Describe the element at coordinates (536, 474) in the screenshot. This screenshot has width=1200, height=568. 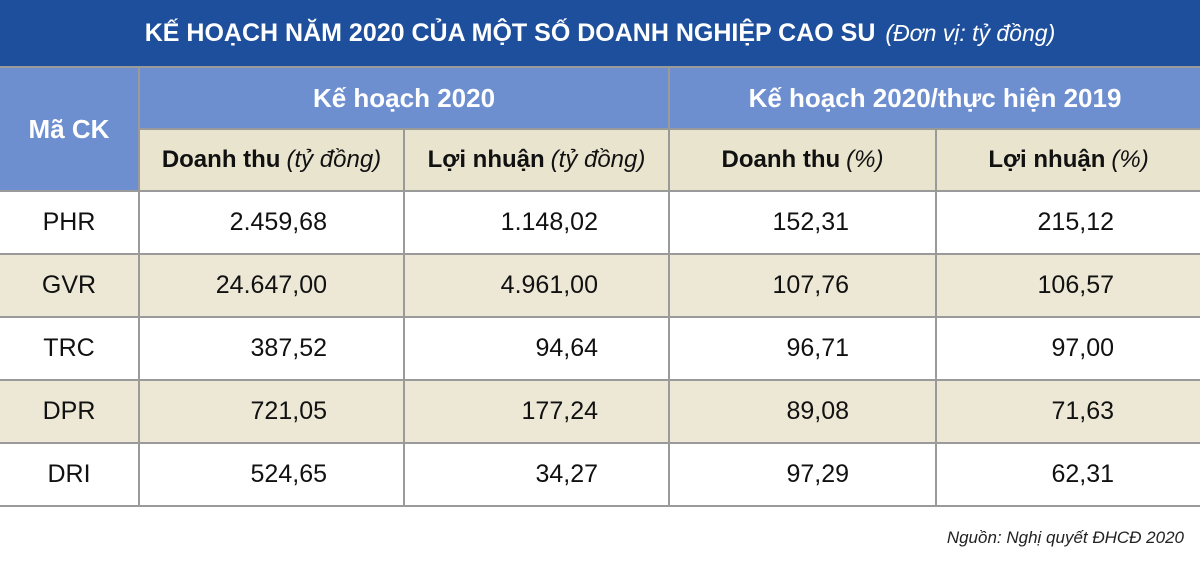
I see `table-cell: 34,27` at that location.